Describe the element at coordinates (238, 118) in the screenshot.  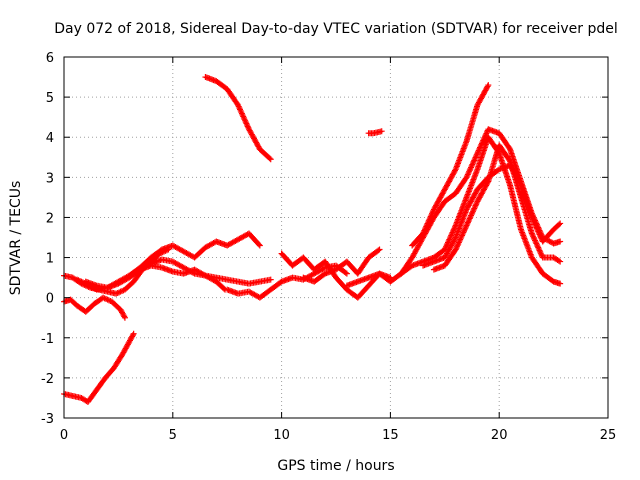
I see `series-sat-g` at that location.